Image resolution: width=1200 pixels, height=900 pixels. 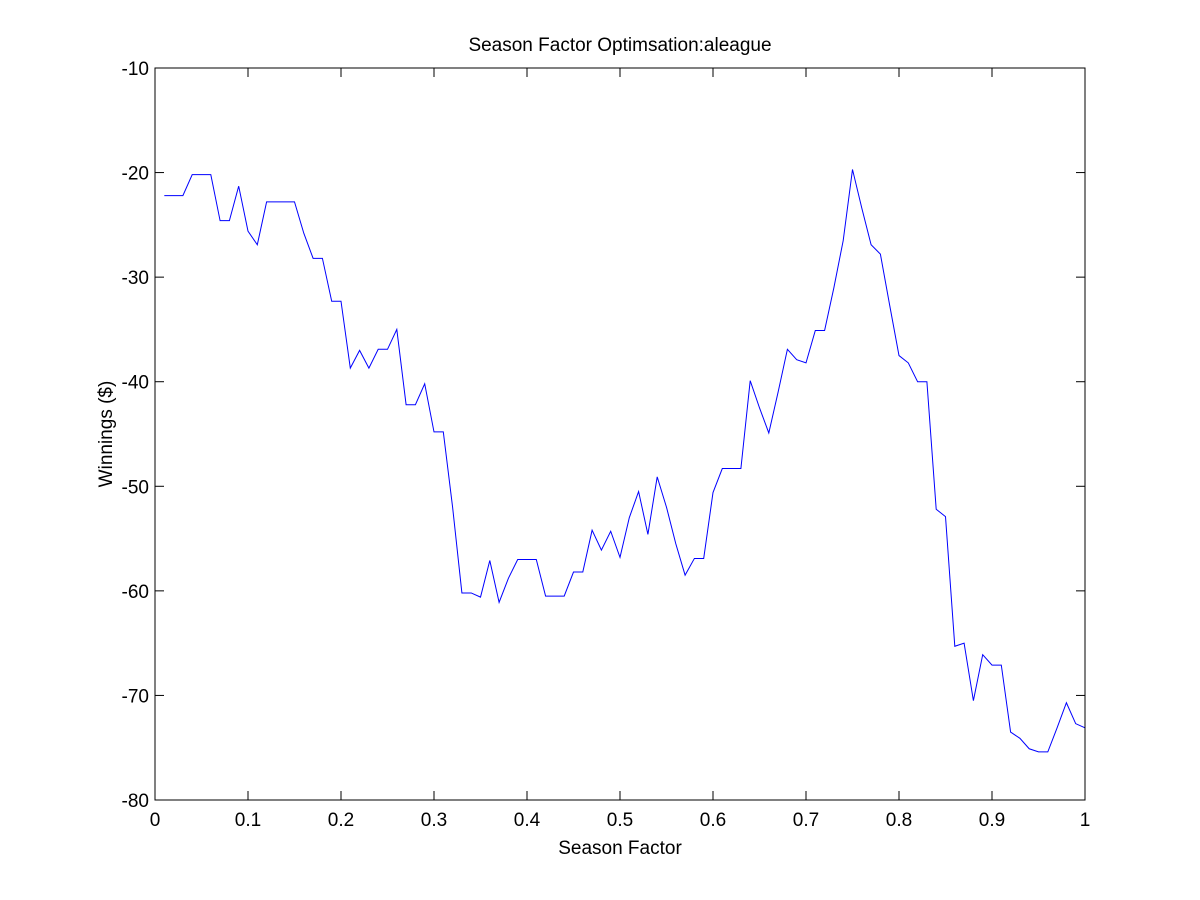 What do you see at coordinates (135, 174) in the screenshot?
I see `y-tick-label: -20` at bounding box center [135, 174].